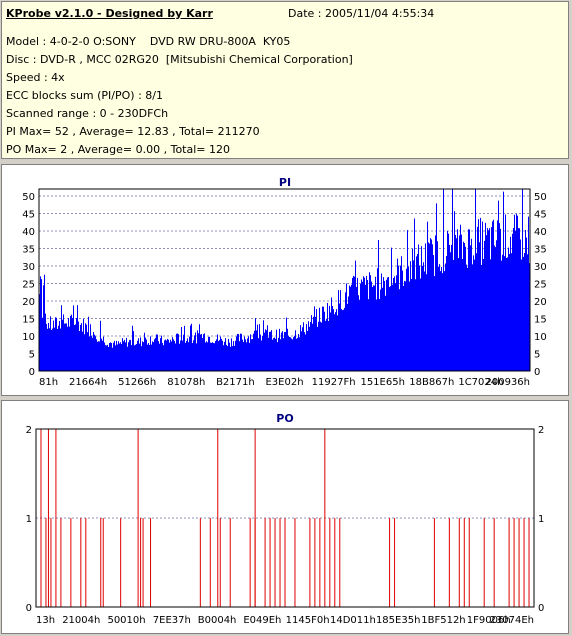 Image resolution: width=572 pixels, height=636 pixels. Describe the element at coordinates (235, 382) in the screenshot. I see `x-tick-label: B2171h` at that location.